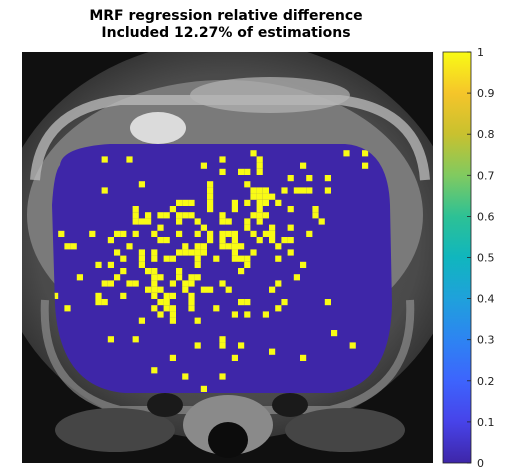 The width and height of the screenshot is (513, 470). Describe the element at coordinates (480, 52) in the screenshot. I see `colorbar-tick-label: 1` at that location.